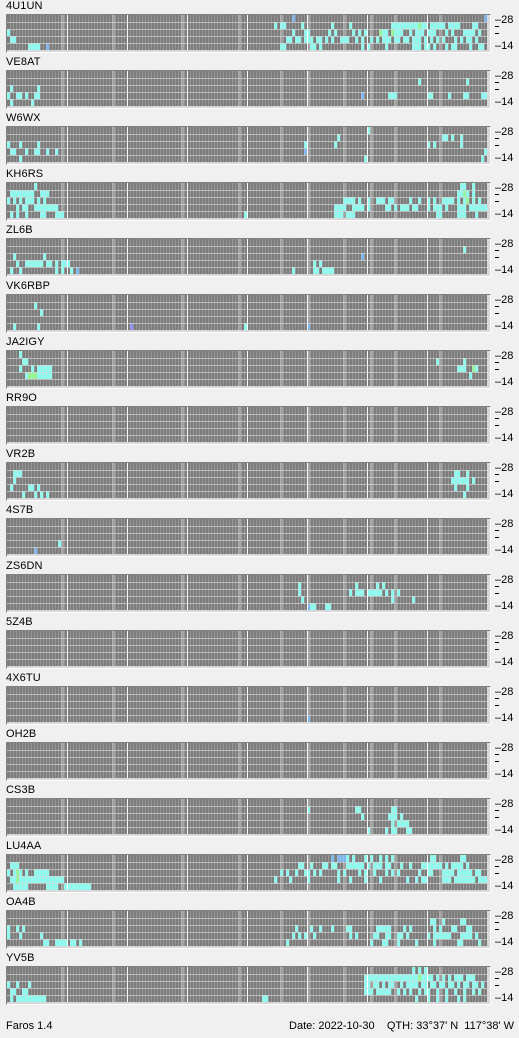  What do you see at coordinates (259, 644) in the screenshot?
I see `station-panel: 5Z4B –28 –14` at bounding box center [259, 644].